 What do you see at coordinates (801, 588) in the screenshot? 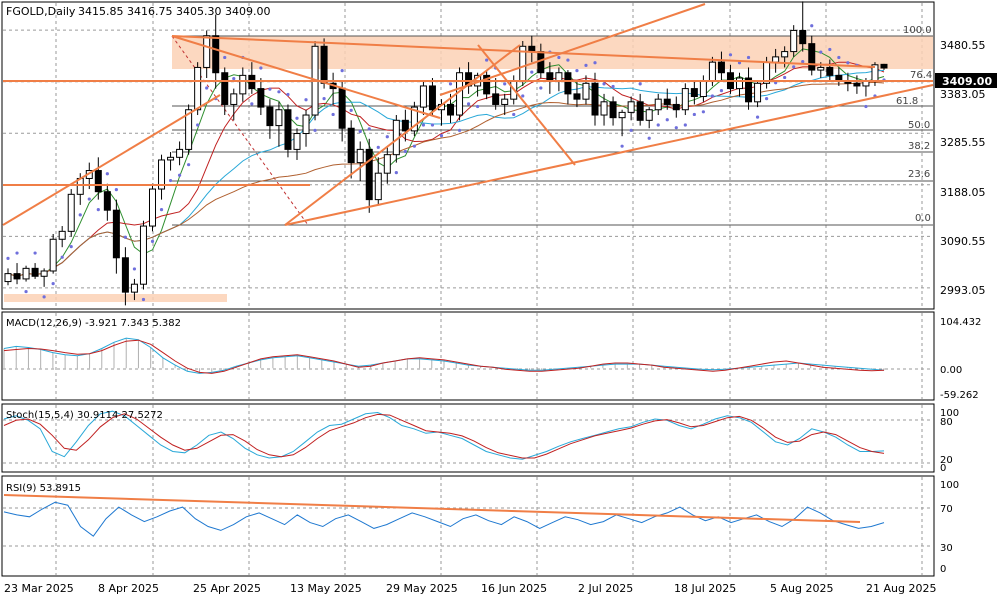
I see `date-label: 5 Aug 2025` at bounding box center [801, 588].